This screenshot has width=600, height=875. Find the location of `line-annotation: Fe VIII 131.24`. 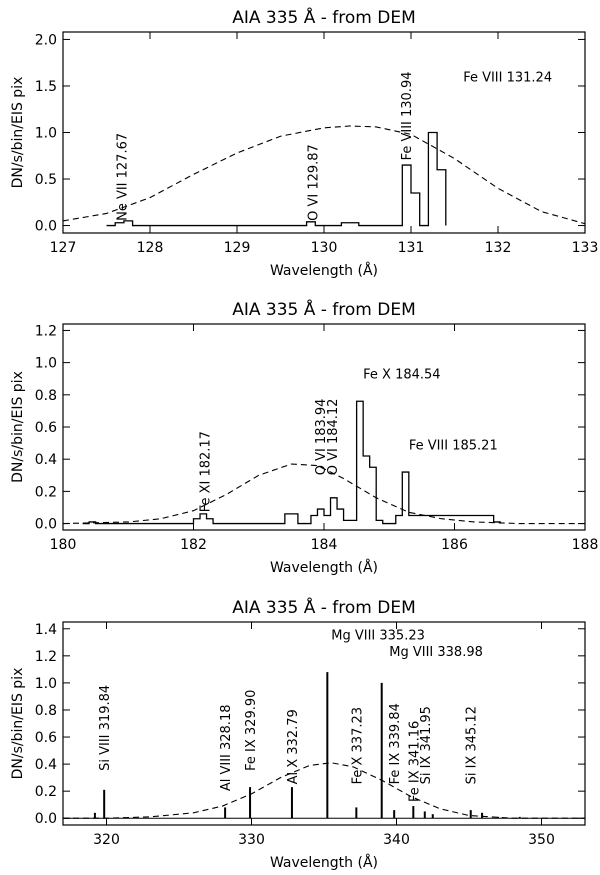

line-annotation: Fe VIII 131.24 is located at coordinates (507, 77).